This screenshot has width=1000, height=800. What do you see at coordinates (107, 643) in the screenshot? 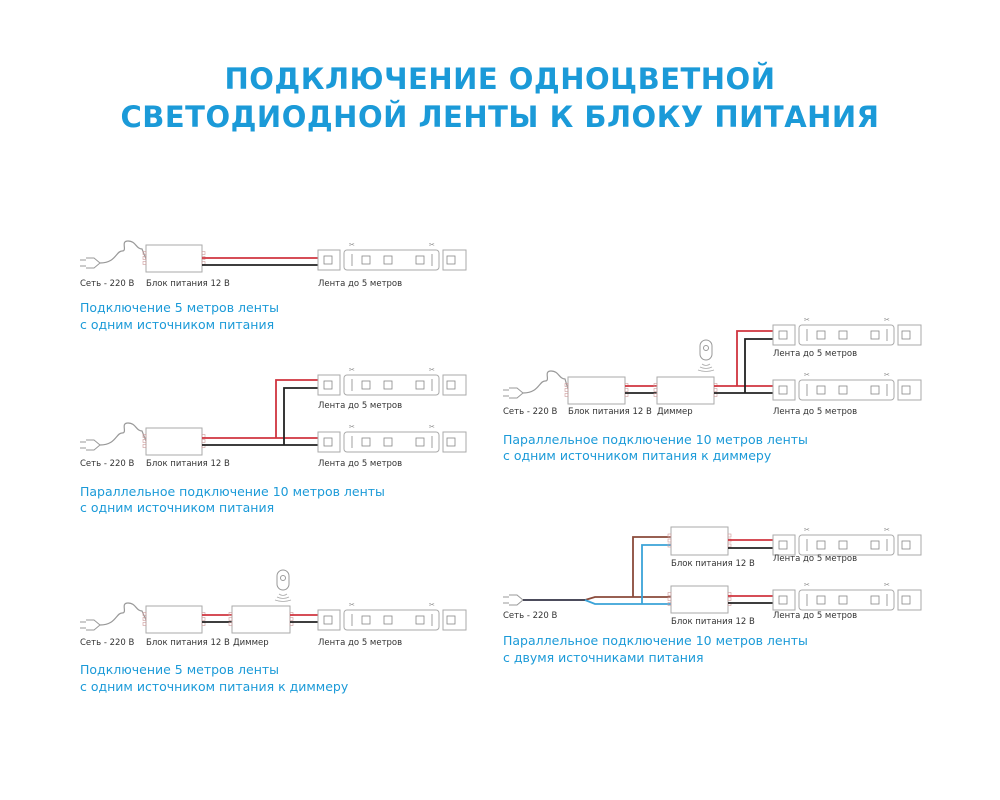
I see `mains-label: Сеть - 220 В` at bounding box center [107, 643].